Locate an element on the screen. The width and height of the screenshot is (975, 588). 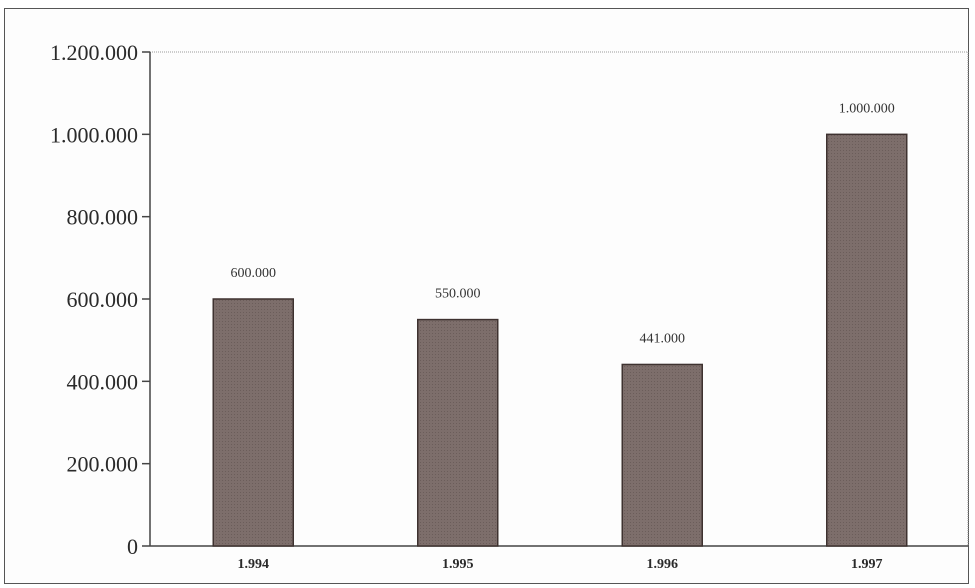
bar-1995 is located at coordinates (458, 432).